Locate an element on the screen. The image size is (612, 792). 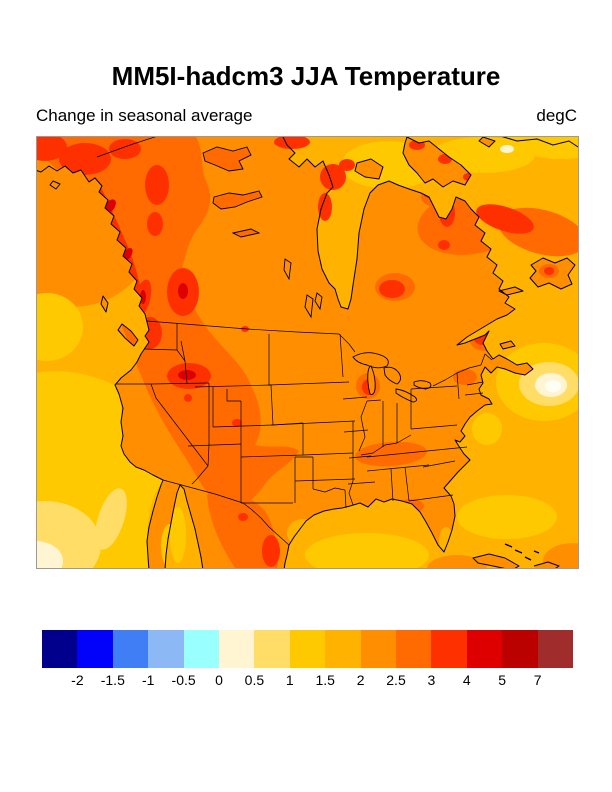
colorbar-tick-label: -1.5 is located at coordinates (112, 680).